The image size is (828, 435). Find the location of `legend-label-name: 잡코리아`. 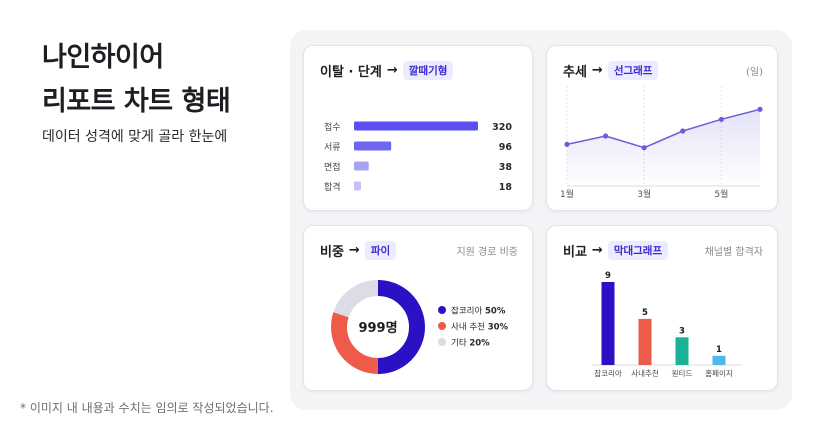

legend-label-name: 잡코리아 is located at coordinates (468, 311).